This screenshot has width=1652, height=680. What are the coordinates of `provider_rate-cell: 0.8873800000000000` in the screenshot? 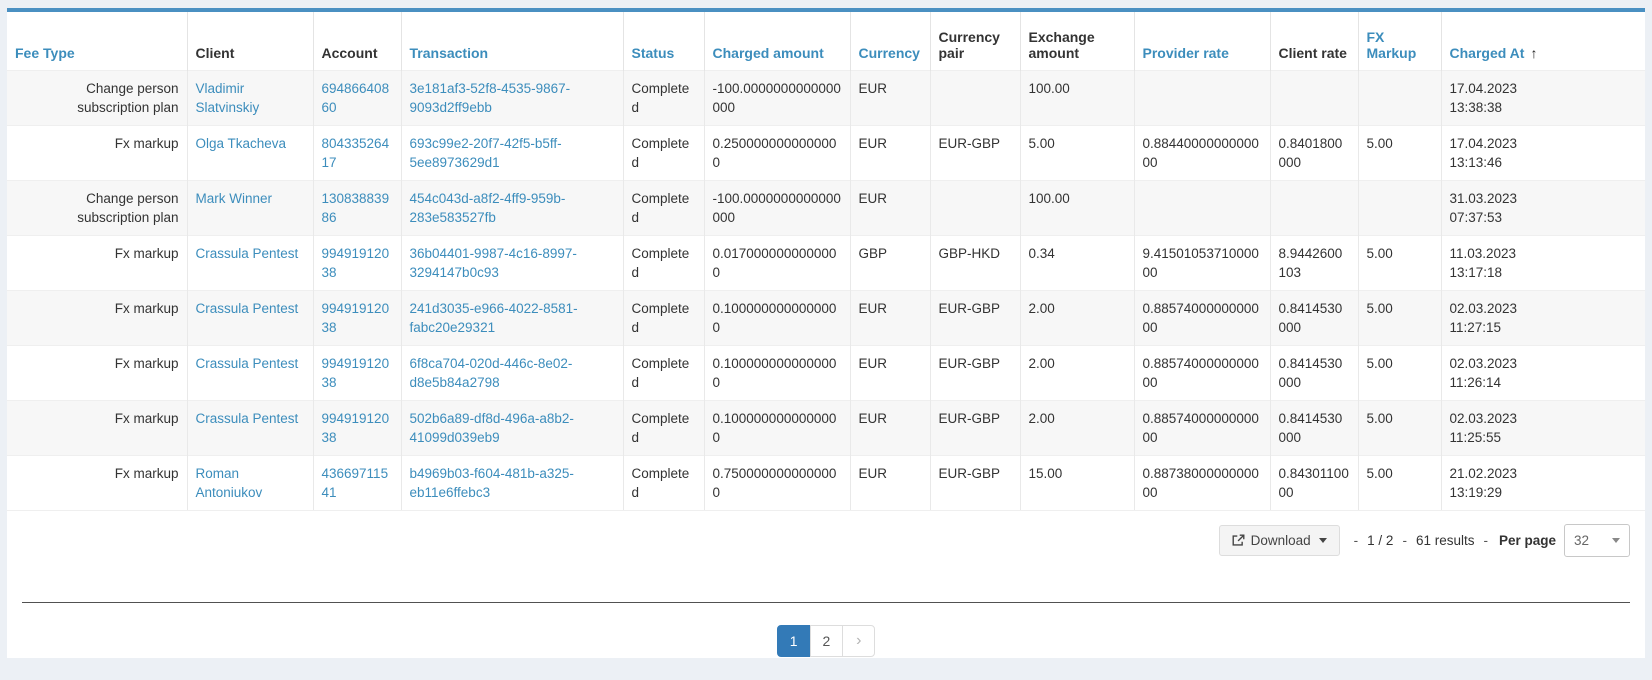 It's located at (1202, 482).